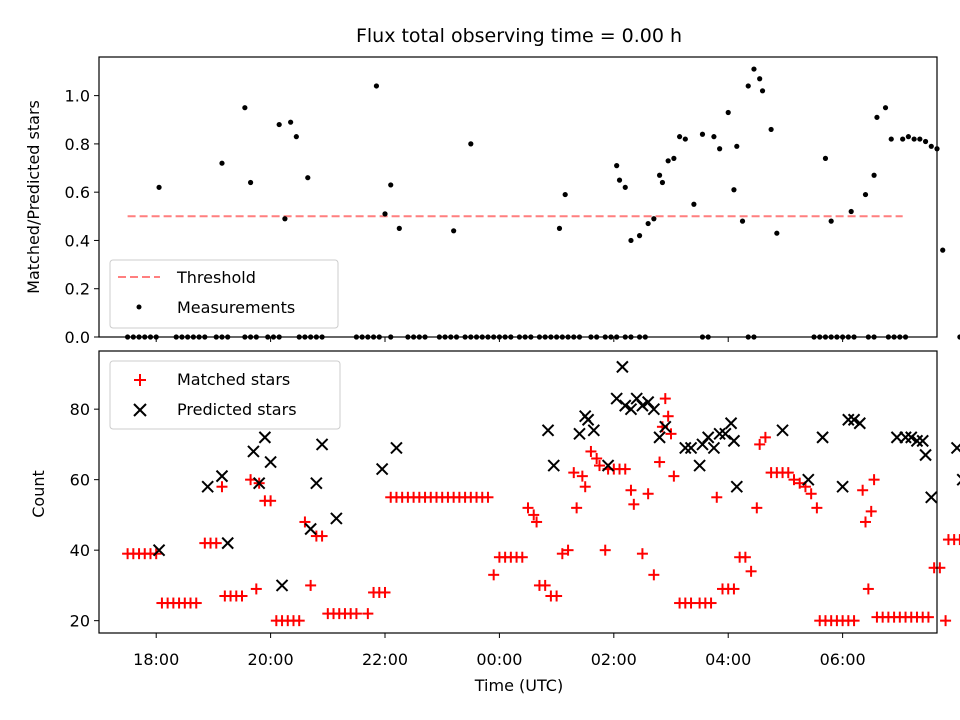 This screenshot has width=960, height=720. I want to click on bottom-y-tick-label: 20, so click(80, 621).